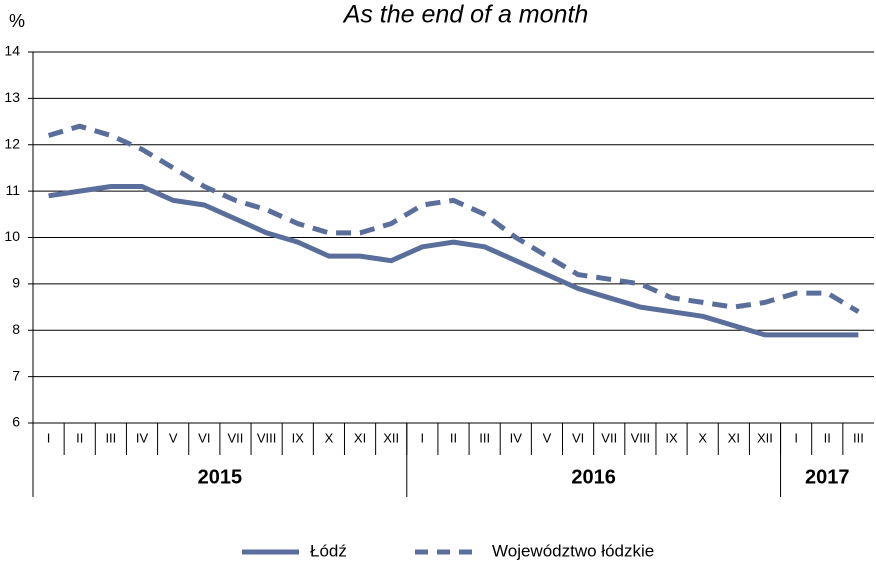  I want to click on year-label: 2015, so click(220, 477).